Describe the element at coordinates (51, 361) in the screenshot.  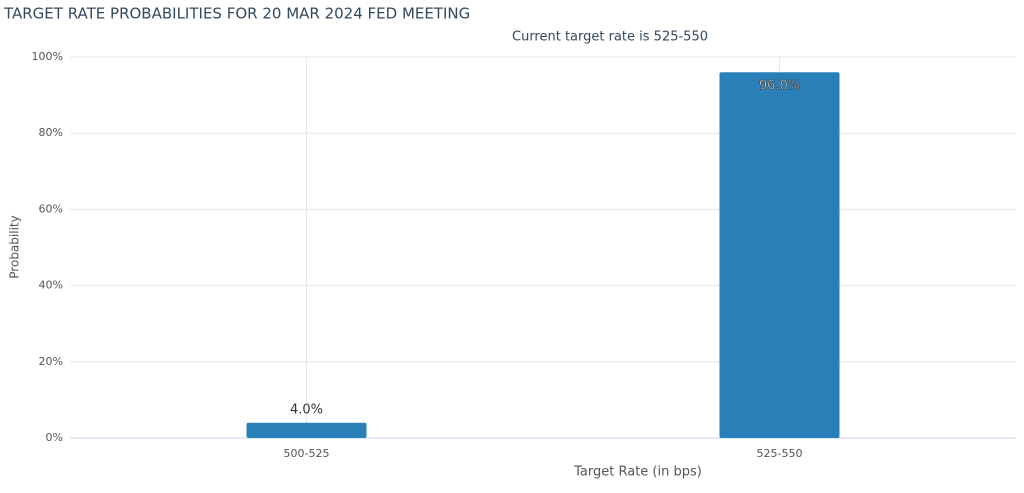
I see `y-tick-label: 20%` at that location.